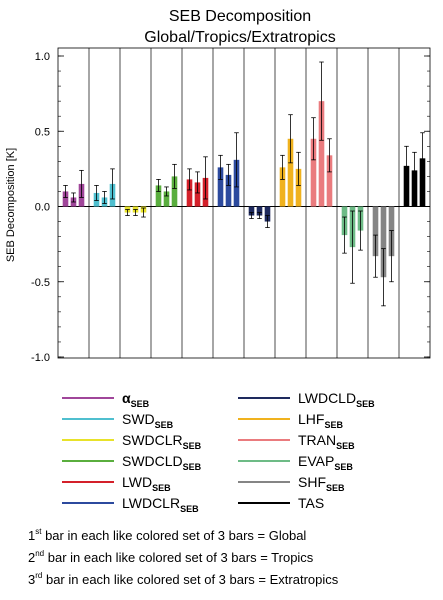 The height and width of the screenshot is (600, 443). I want to click on legend-label: EVAPSEB, so click(325, 462).